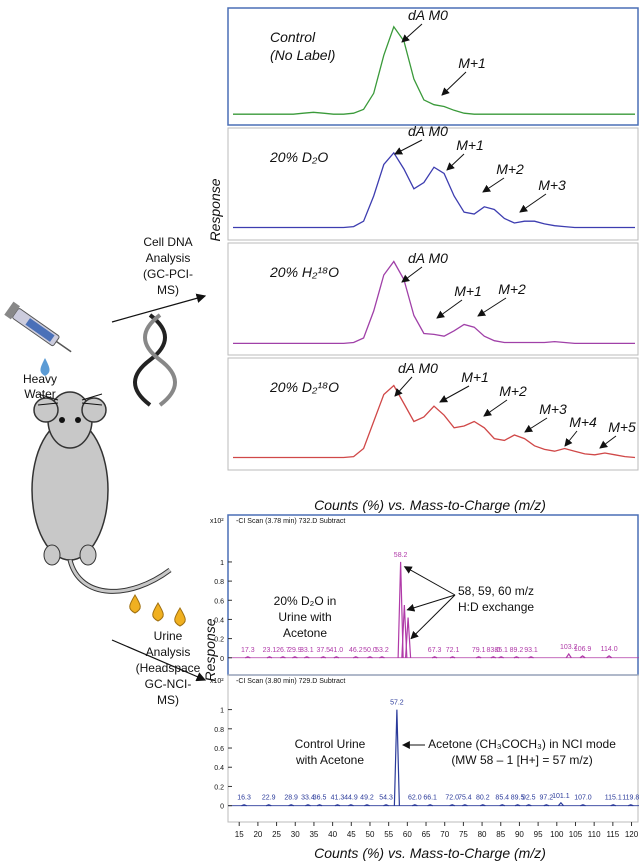 This screenshot has width=639, height=865. What do you see at coordinates (105, 487) in the screenshot?
I see `illustration` at bounding box center [105, 487].